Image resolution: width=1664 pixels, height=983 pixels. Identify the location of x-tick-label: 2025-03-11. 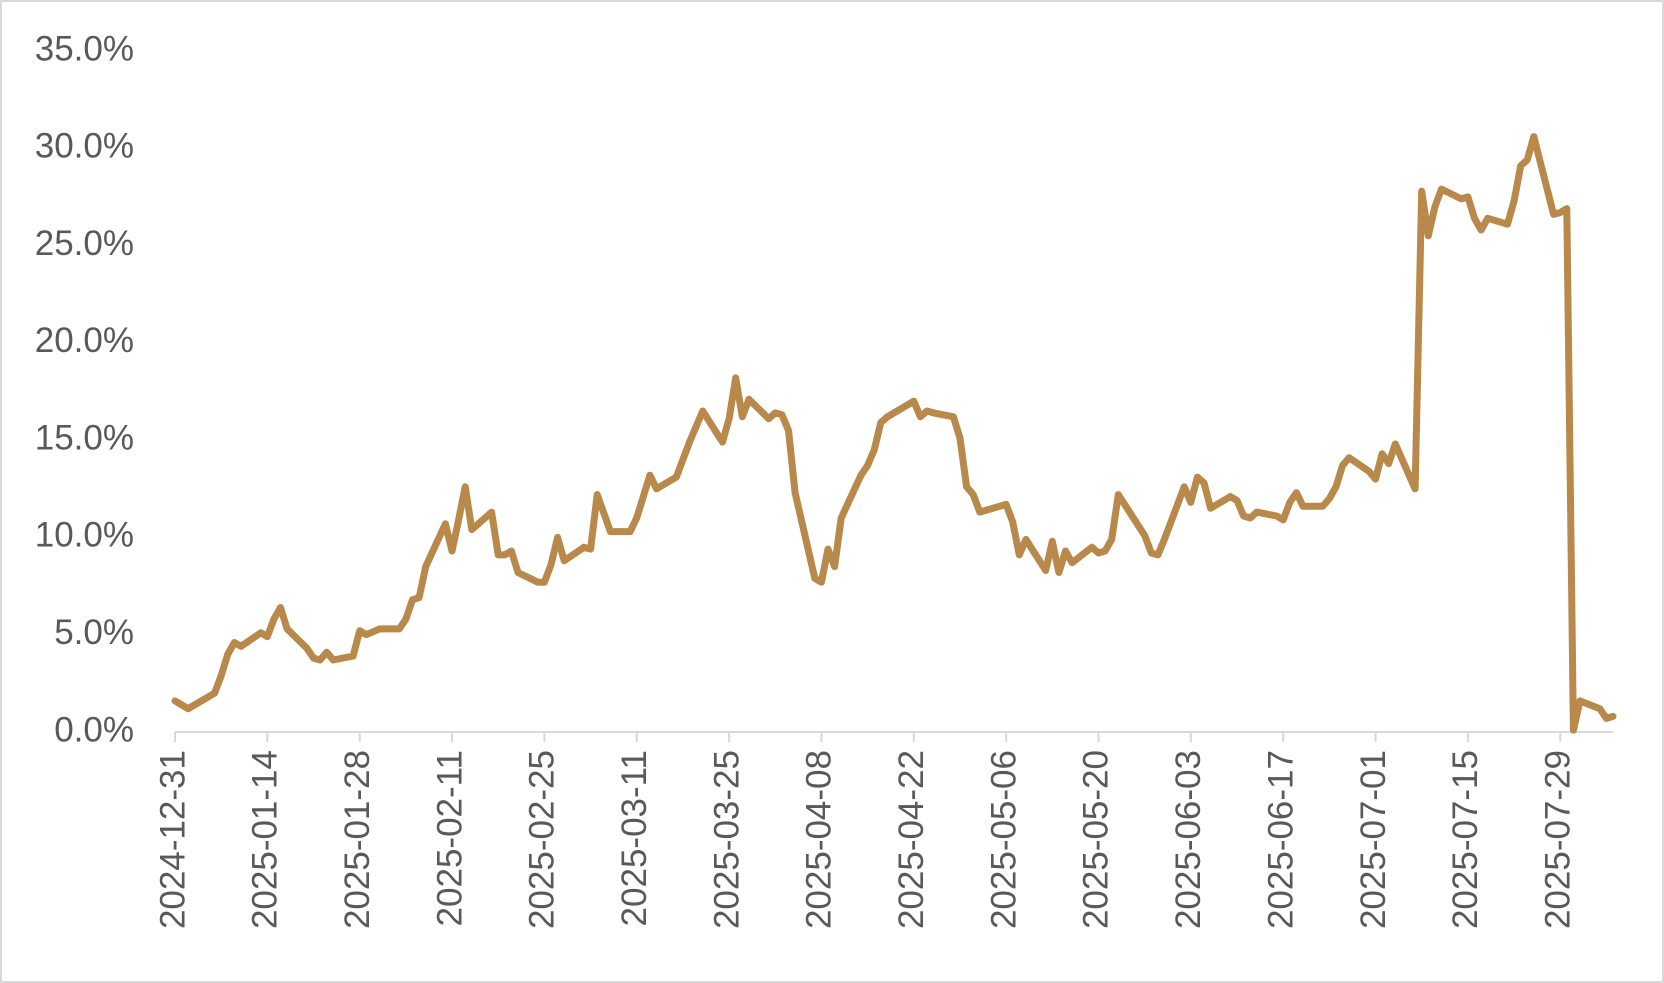
(634, 838).